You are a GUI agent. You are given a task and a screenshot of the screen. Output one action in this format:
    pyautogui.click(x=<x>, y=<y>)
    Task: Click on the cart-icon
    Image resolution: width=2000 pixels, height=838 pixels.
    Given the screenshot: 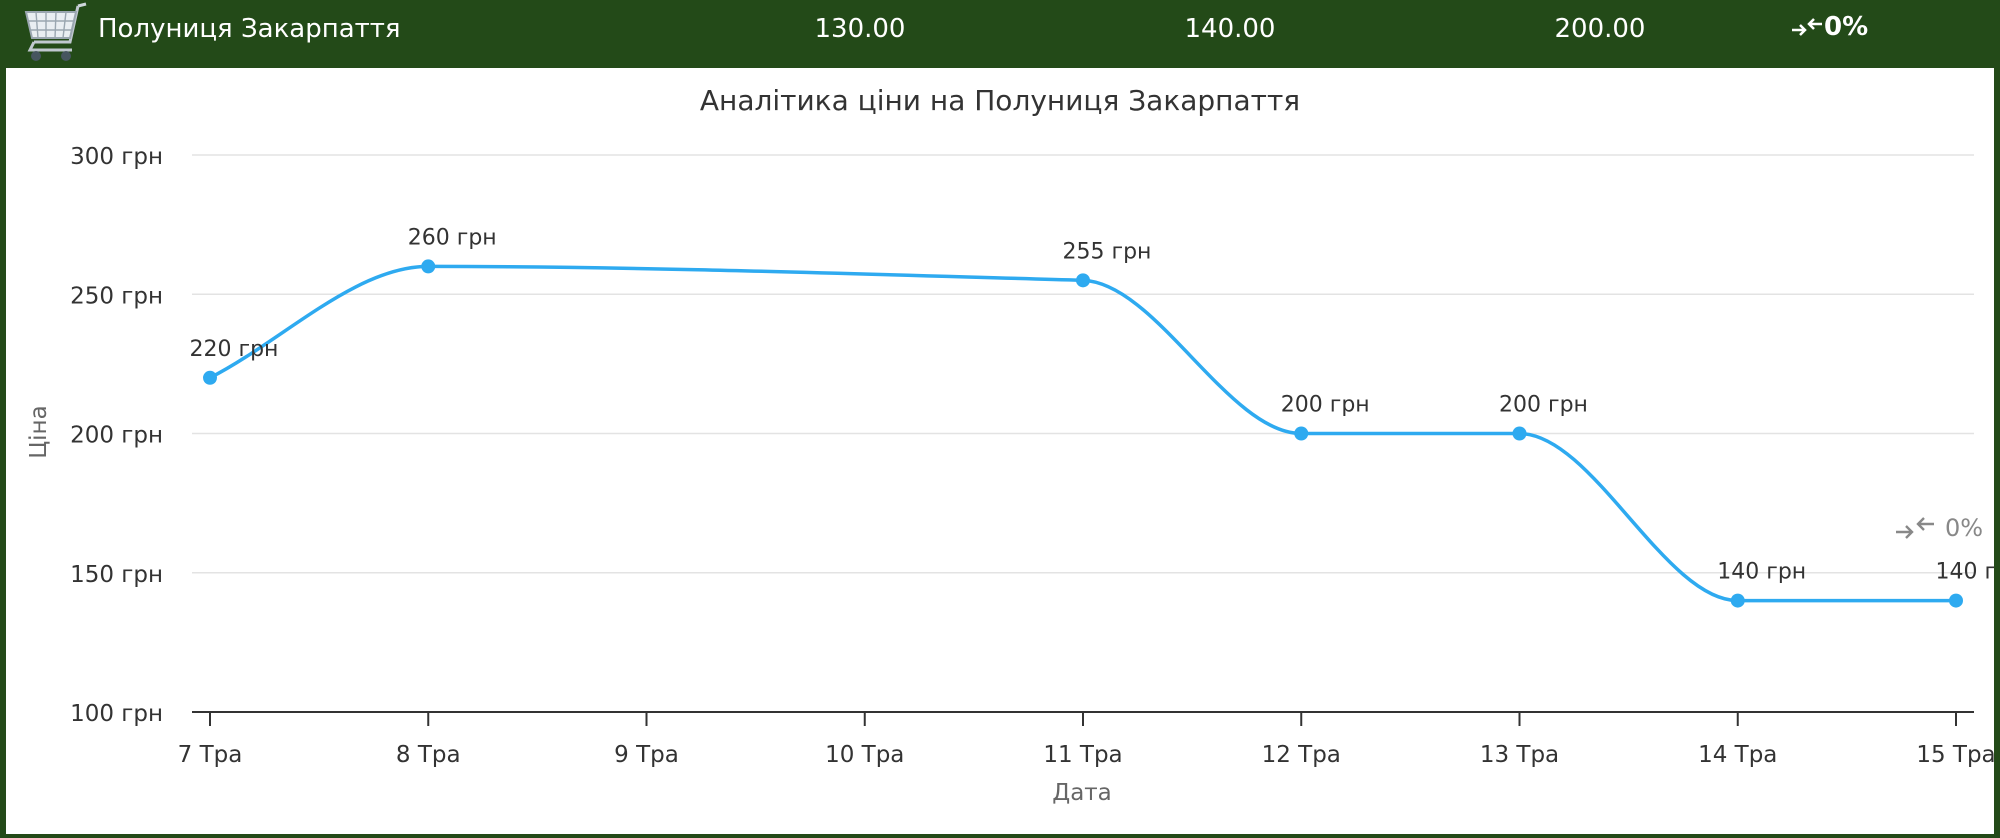 What is the action you would take?
    pyautogui.click(x=55, y=31)
    